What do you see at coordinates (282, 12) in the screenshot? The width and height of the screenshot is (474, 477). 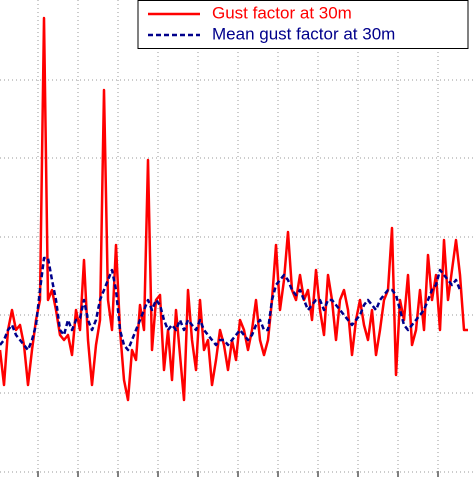 I see `legend-label: Gust factor at 30m` at bounding box center [282, 12].